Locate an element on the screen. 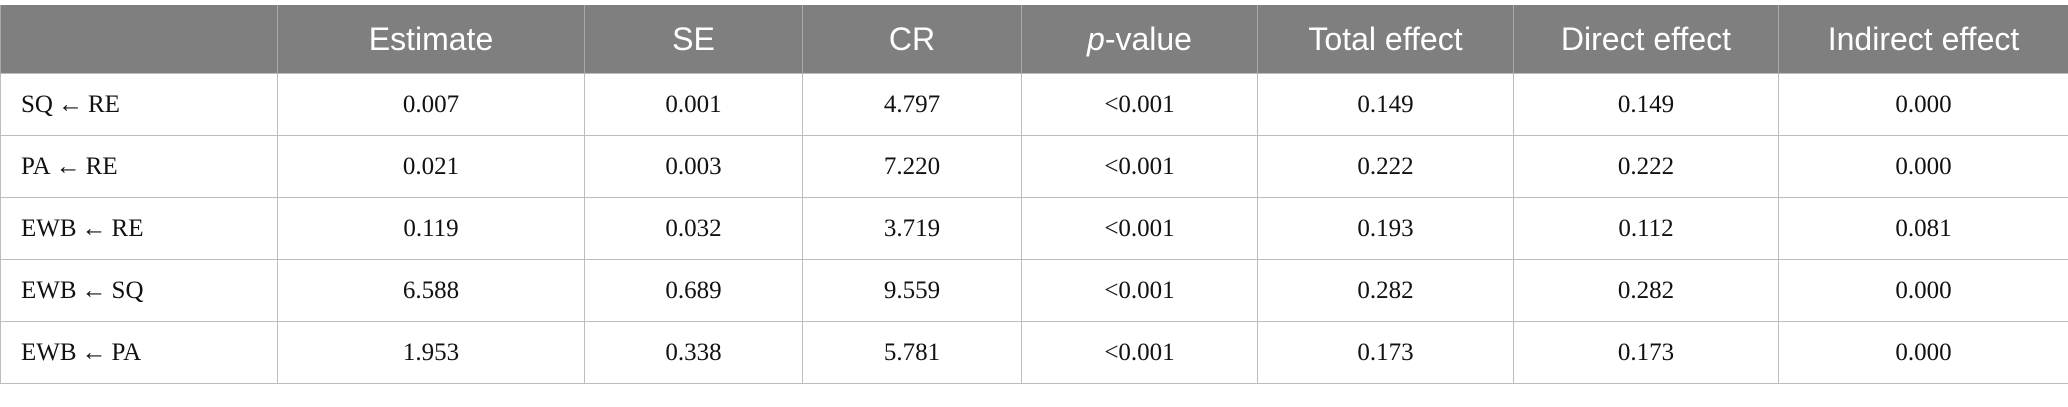 This screenshot has width=2068, height=407. cell: 5.781 is located at coordinates (912, 353).